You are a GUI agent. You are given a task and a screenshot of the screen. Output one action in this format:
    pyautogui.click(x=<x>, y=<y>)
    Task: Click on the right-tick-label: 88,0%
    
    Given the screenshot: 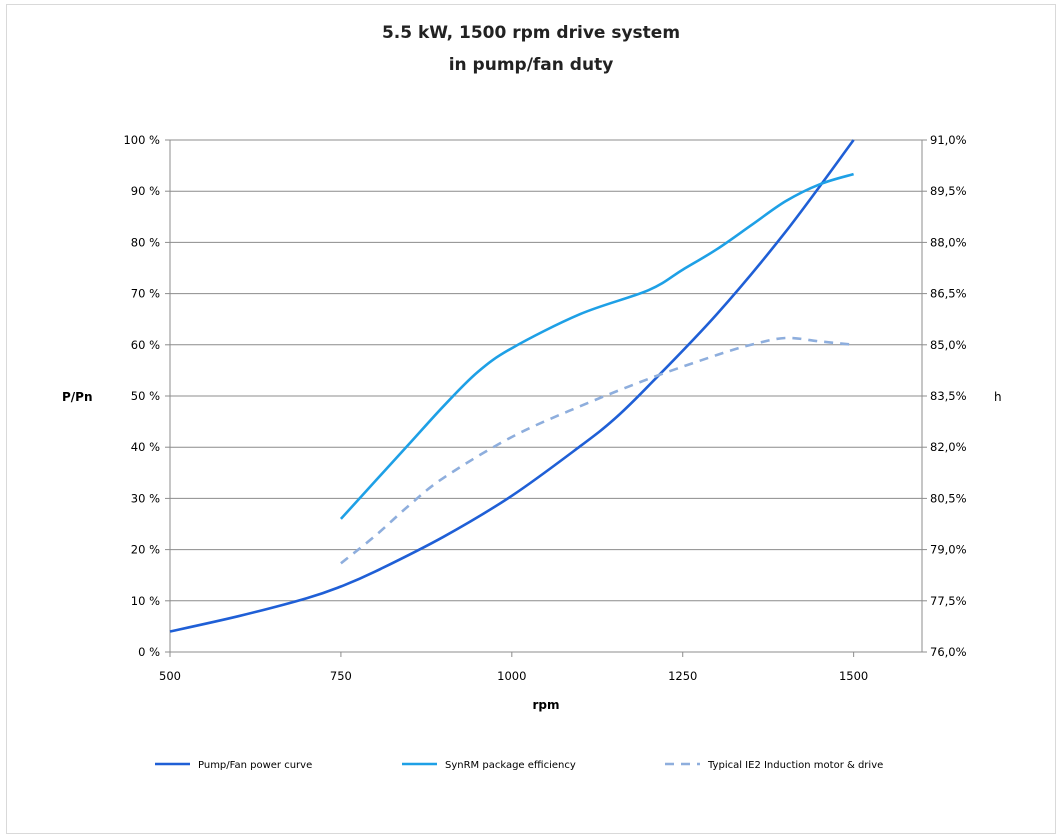 What is the action you would take?
    pyautogui.click(x=948, y=242)
    